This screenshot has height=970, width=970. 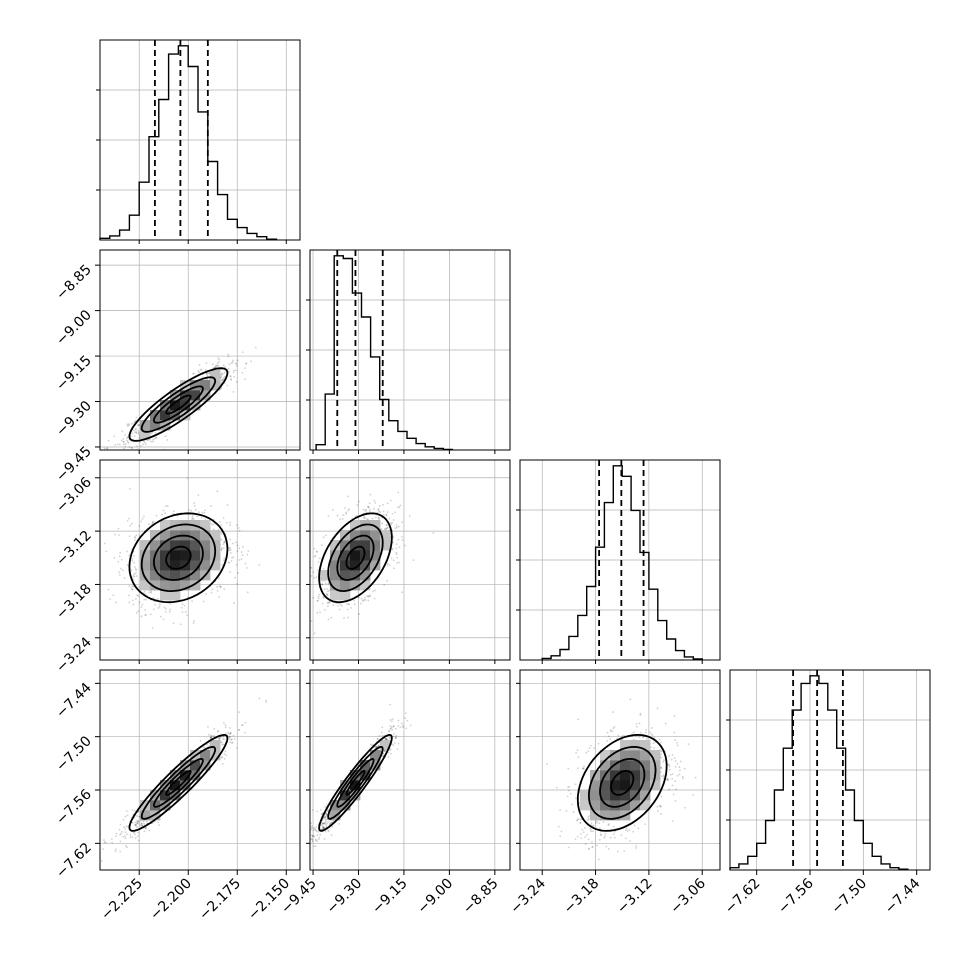 I want to click on panel-content, so click(x=358, y=776).